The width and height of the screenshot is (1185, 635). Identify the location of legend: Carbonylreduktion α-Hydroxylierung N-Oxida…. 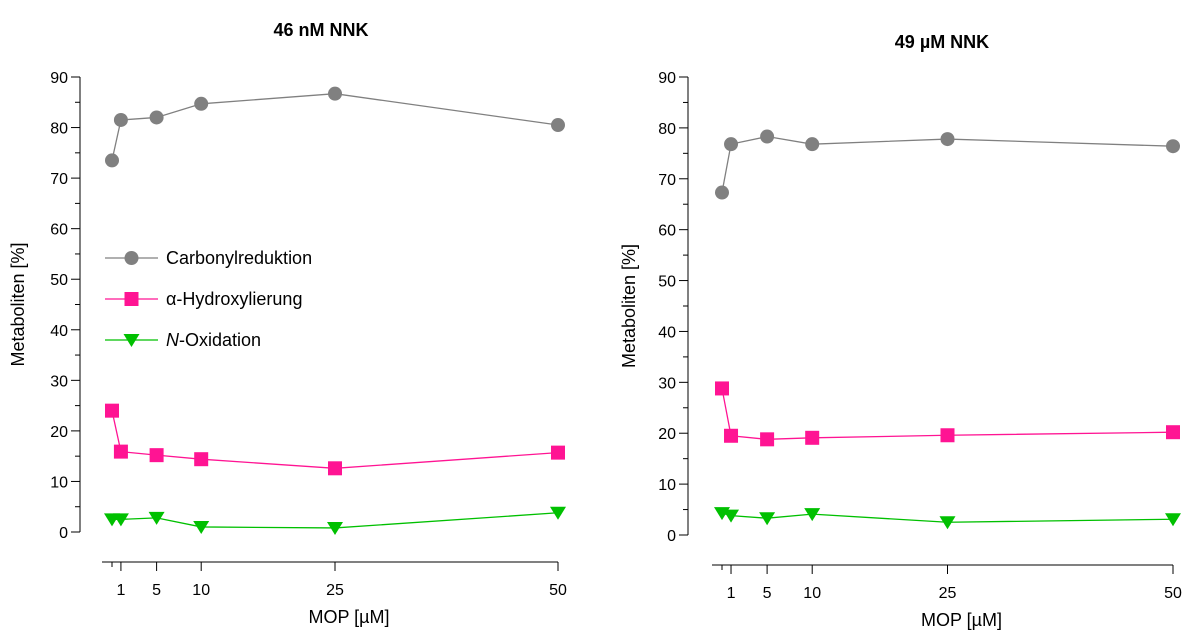
(208, 299).